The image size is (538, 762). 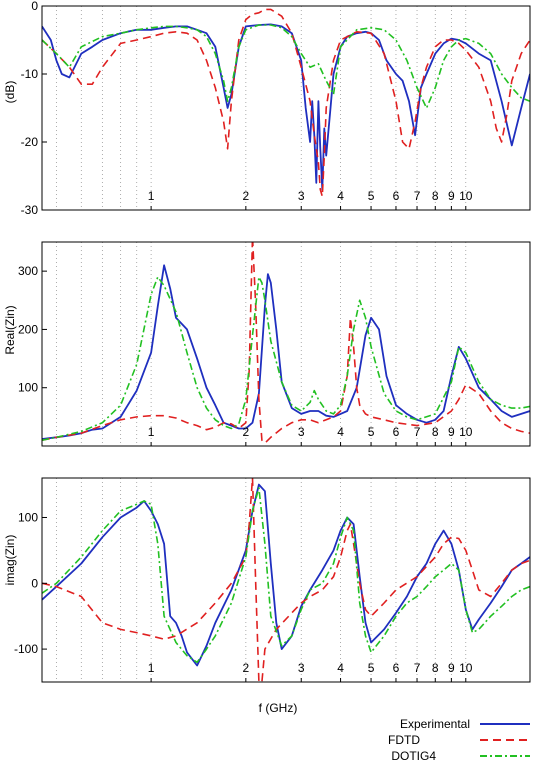 What do you see at coordinates (435, 724) in the screenshot?
I see `legend-label-experimental: Experimental` at bounding box center [435, 724].